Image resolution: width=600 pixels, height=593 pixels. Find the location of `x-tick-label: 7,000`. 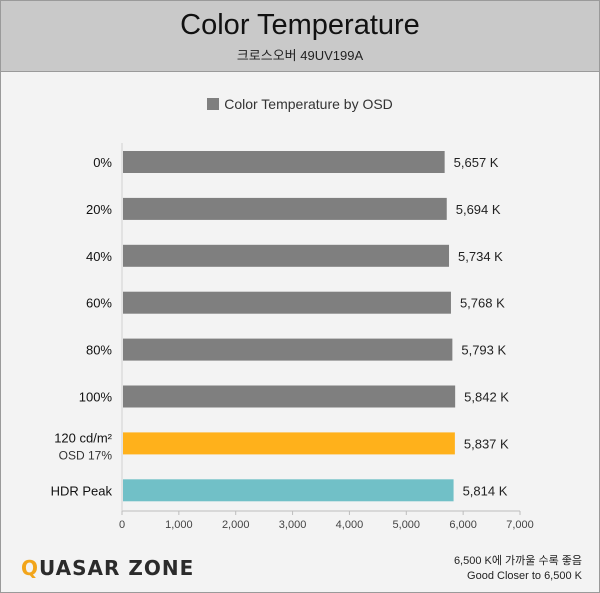

x-tick-label: 7,000 is located at coordinates (520, 525).